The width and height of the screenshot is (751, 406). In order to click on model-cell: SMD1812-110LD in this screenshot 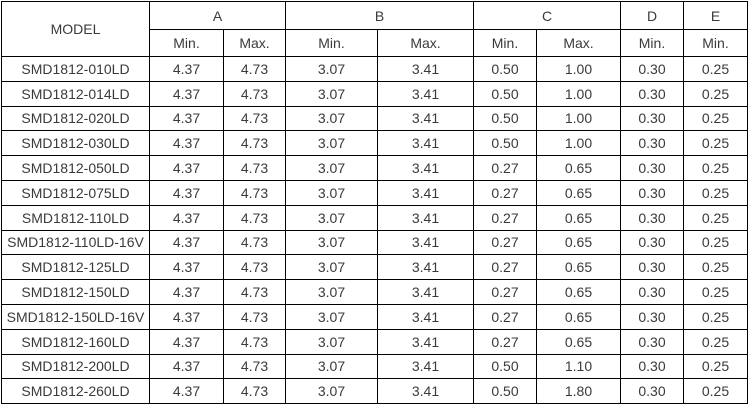, I will do `click(75, 217)`.